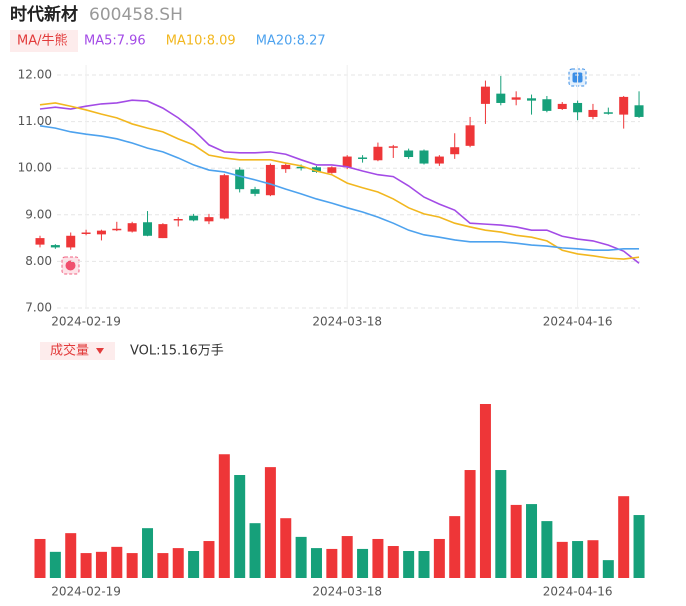 Image resolution: width=686 pixels, height=606 pixels. What do you see at coordinates (69, 351) in the screenshot?
I see `volume-indicator-label: 成交量` at bounding box center [69, 351].